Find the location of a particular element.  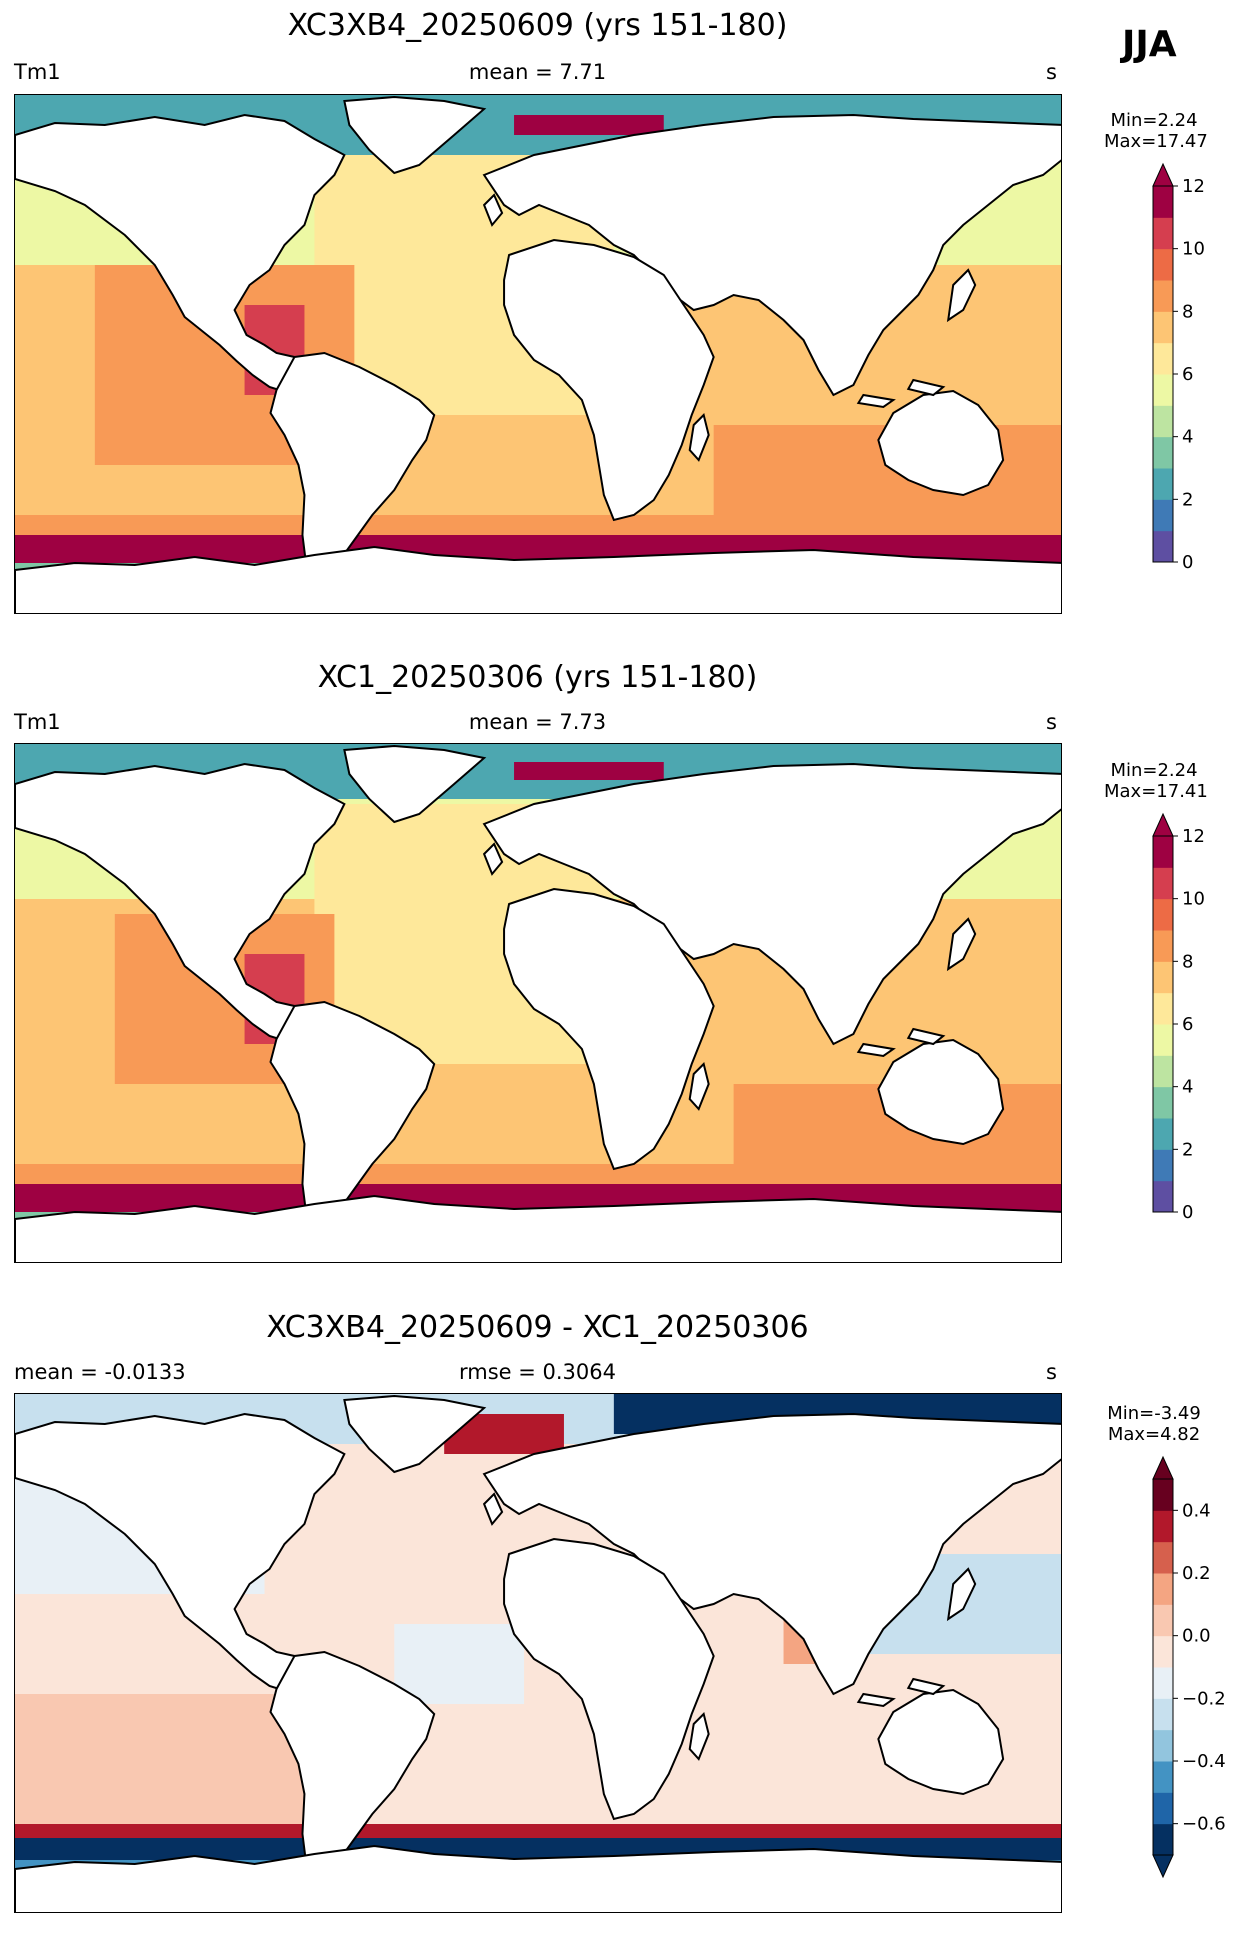

panel-rmse-label: rmse = 0.3064 is located at coordinates (537, 1372).